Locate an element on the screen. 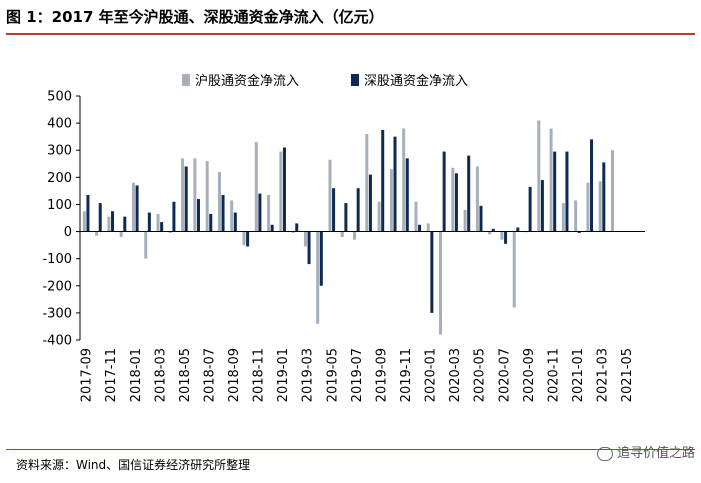 The height and width of the screenshot is (483, 701). x-tick-label: 2019-11 is located at coordinates (406, 375).